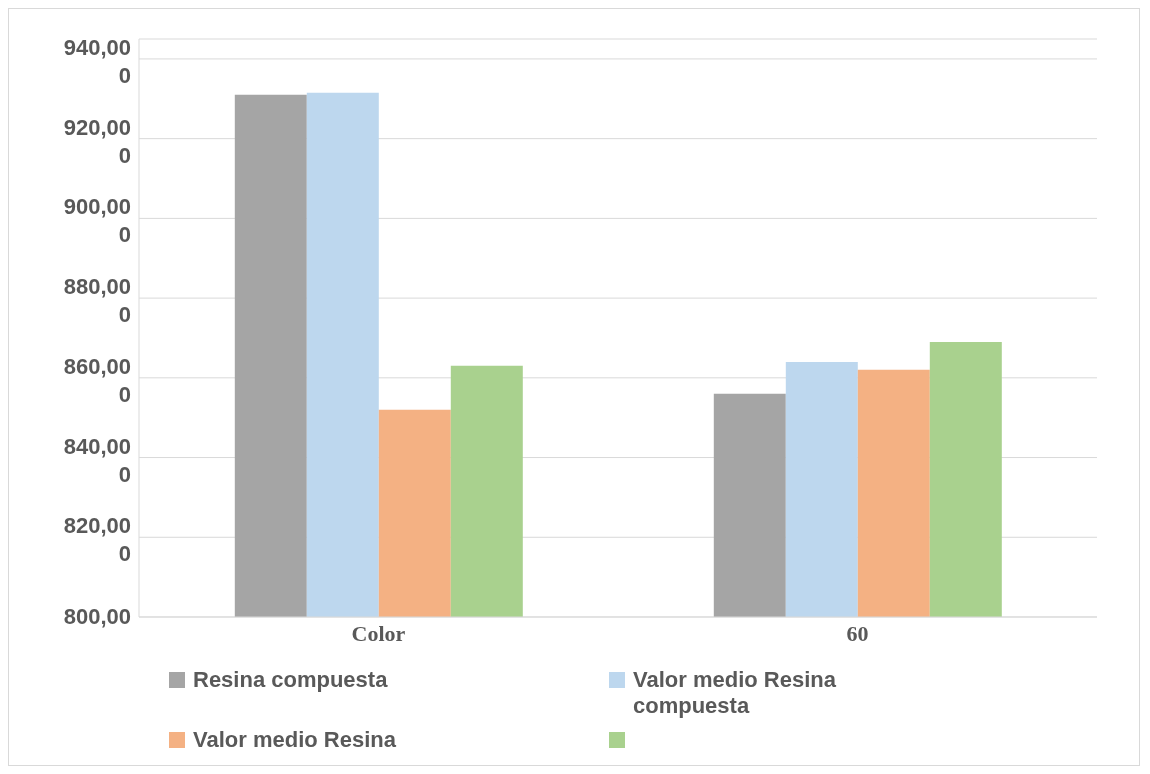 This screenshot has width=1150, height=774. I want to click on x-tick-label: 60, so click(857, 633).